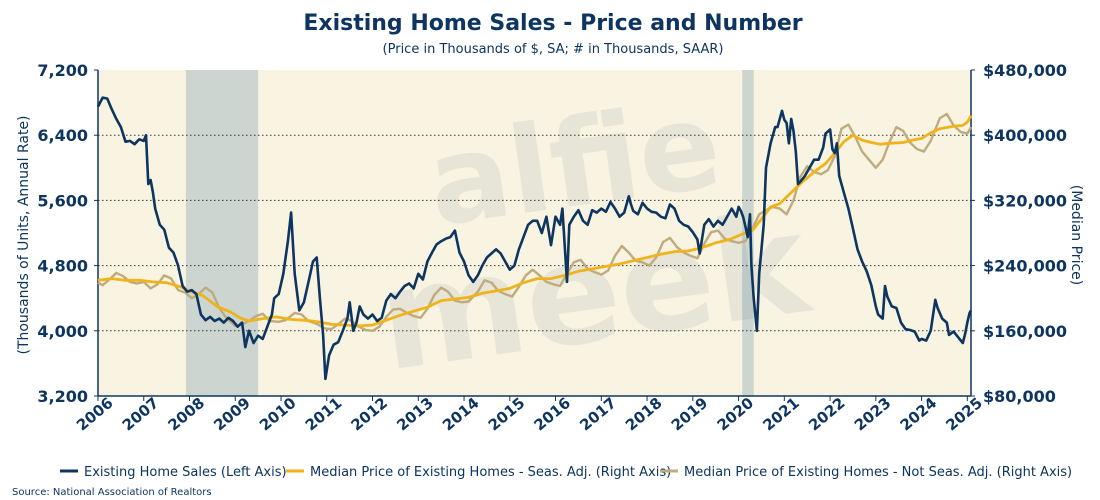  I want to click on x-tick-label: 2011, so click(324, 414).